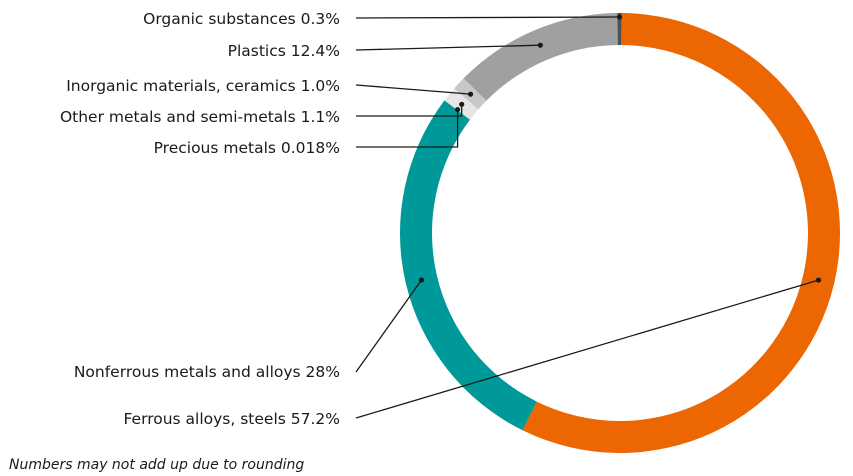  Describe the element at coordinates (540, 57) in the screenshot. I see `slice-plastics` at that location.